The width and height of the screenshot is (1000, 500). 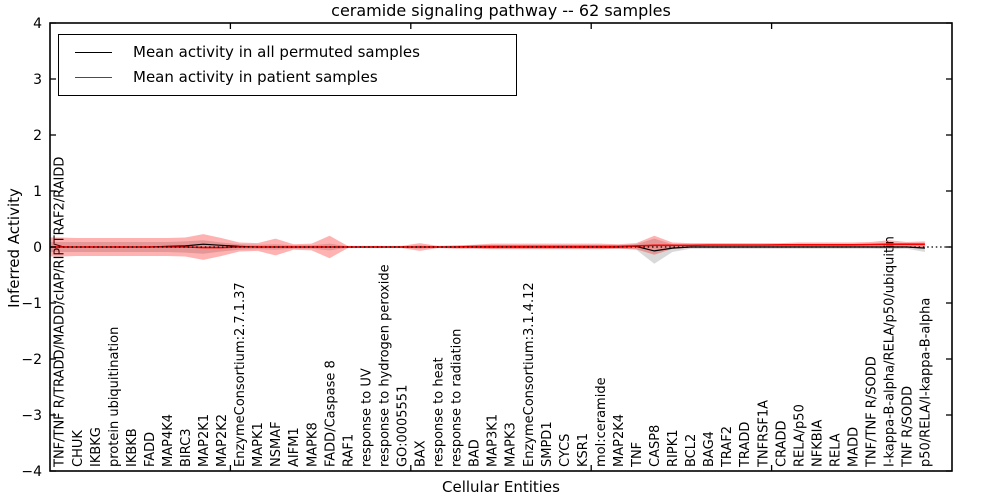 I want to click on y-tick-label: 1, so click(x=37, y=192).